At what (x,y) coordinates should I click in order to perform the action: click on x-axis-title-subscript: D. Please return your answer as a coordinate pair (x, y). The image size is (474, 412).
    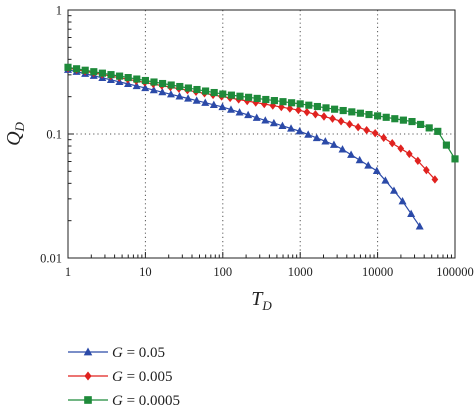
    Looking at the image, I should click on (266, 305).